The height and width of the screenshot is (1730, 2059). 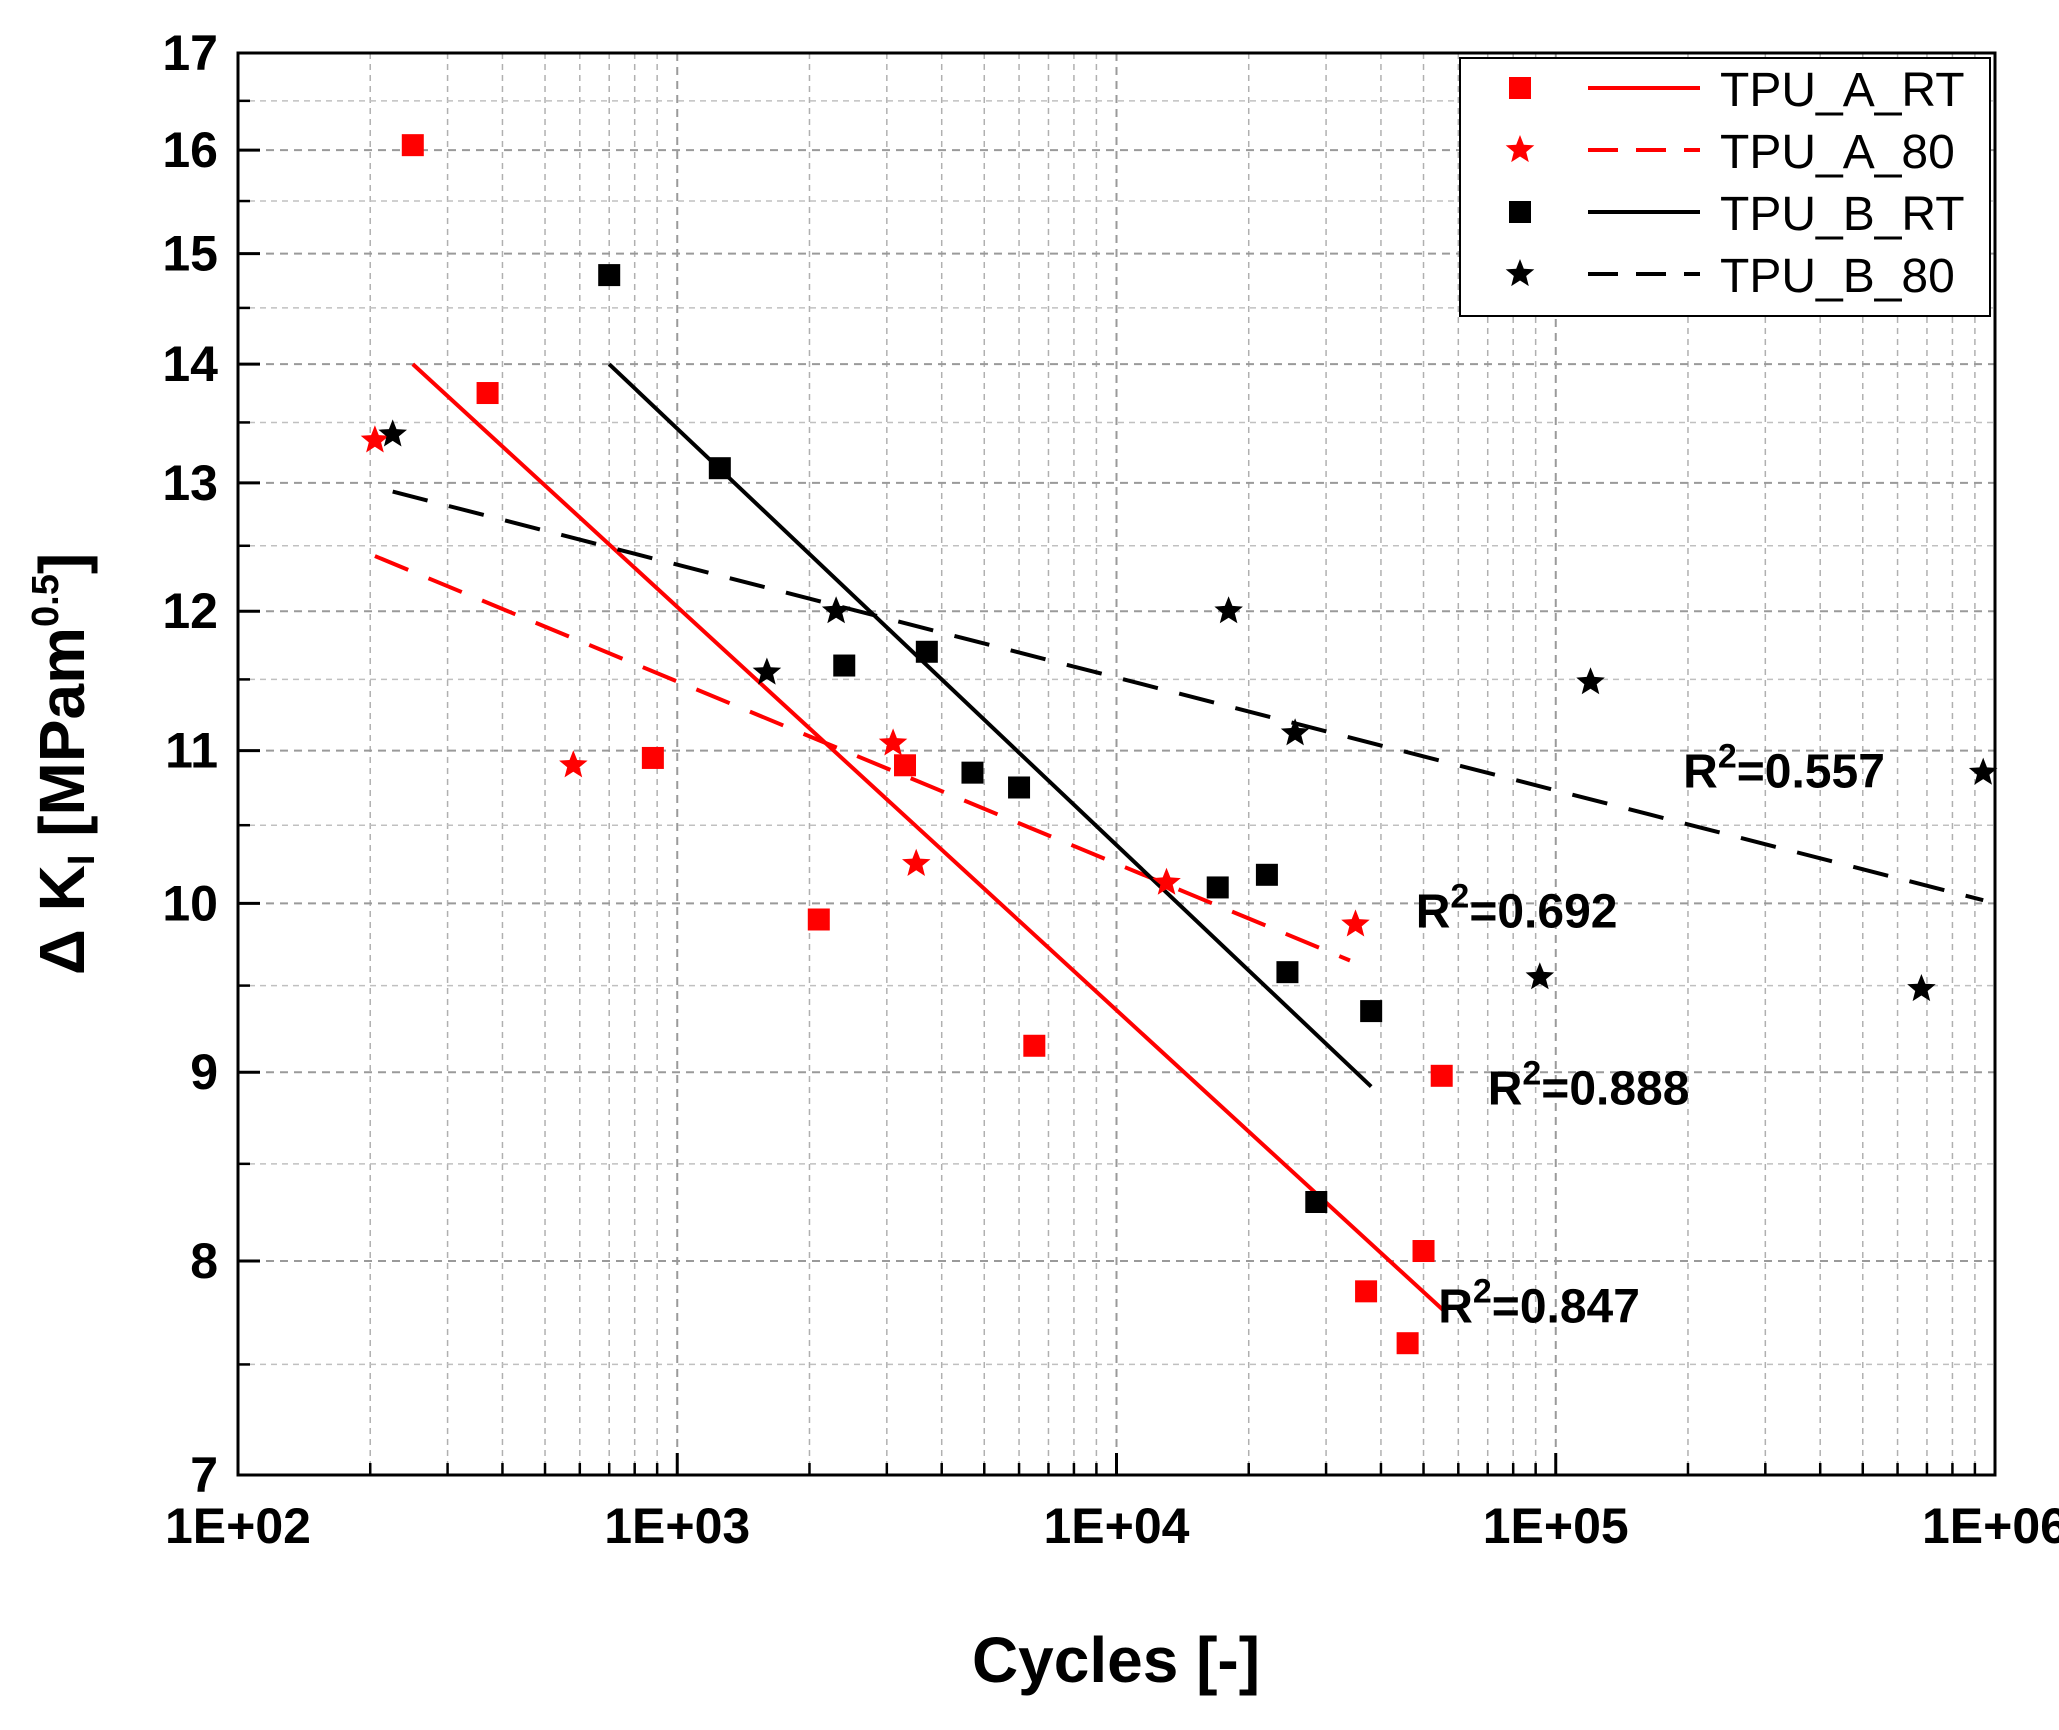 I want to click on y-tick-label: 10, so click(x=190, y=903).